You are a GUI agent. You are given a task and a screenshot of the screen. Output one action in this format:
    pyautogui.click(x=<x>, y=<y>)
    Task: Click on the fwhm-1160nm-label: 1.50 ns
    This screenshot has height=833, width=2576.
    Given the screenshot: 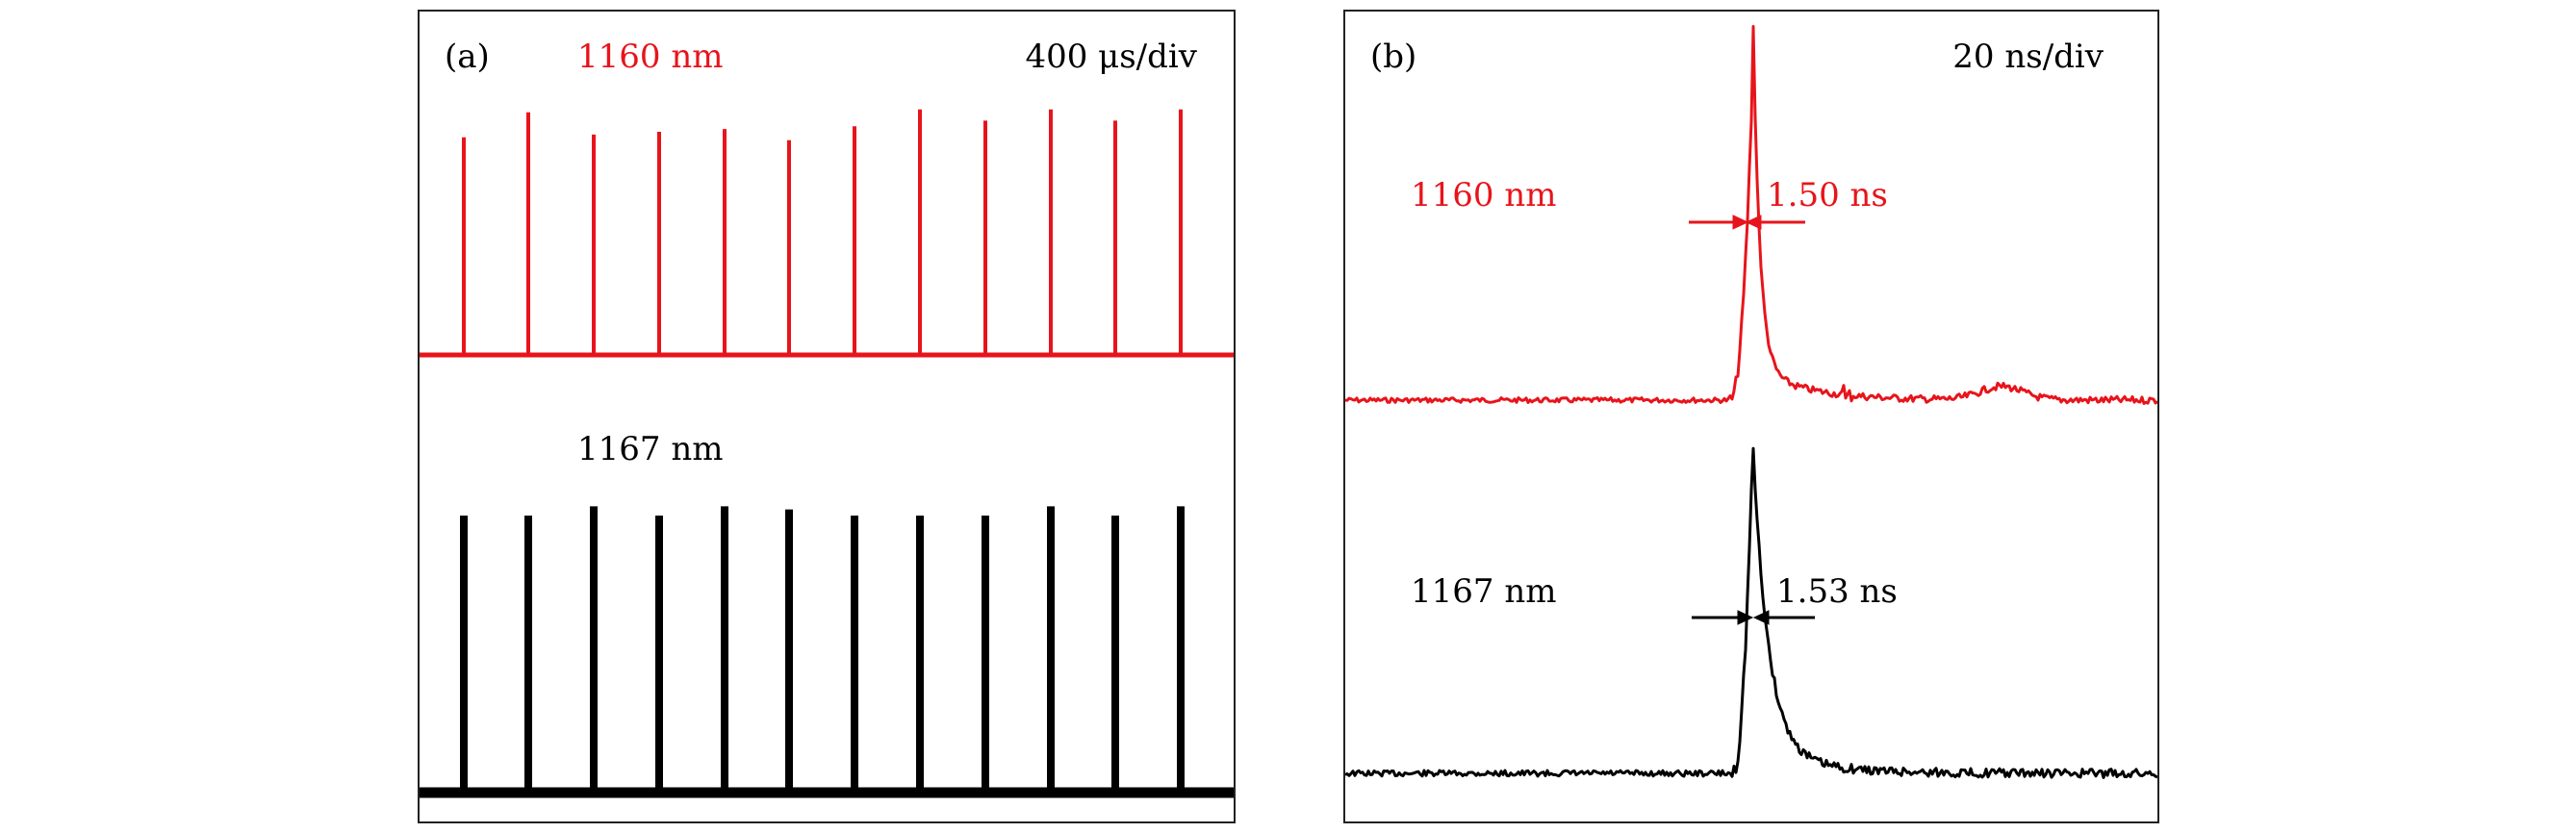 What is the action you would take?
    pyautogui.click(x=1827, y=195)
    